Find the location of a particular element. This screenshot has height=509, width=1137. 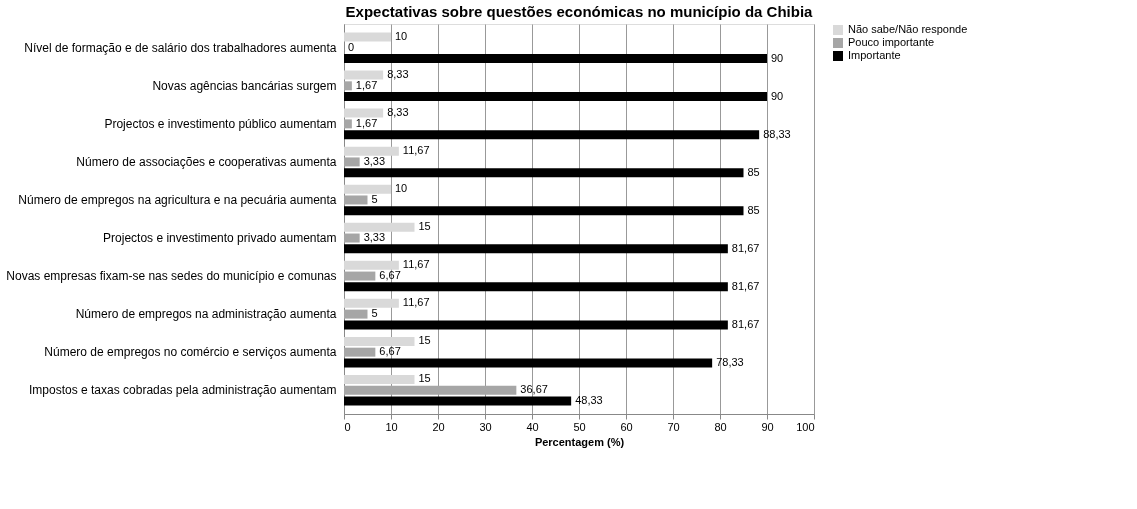

y-tick-label: Número de empregos na administração aumenta is located at coordinates (206, 314).